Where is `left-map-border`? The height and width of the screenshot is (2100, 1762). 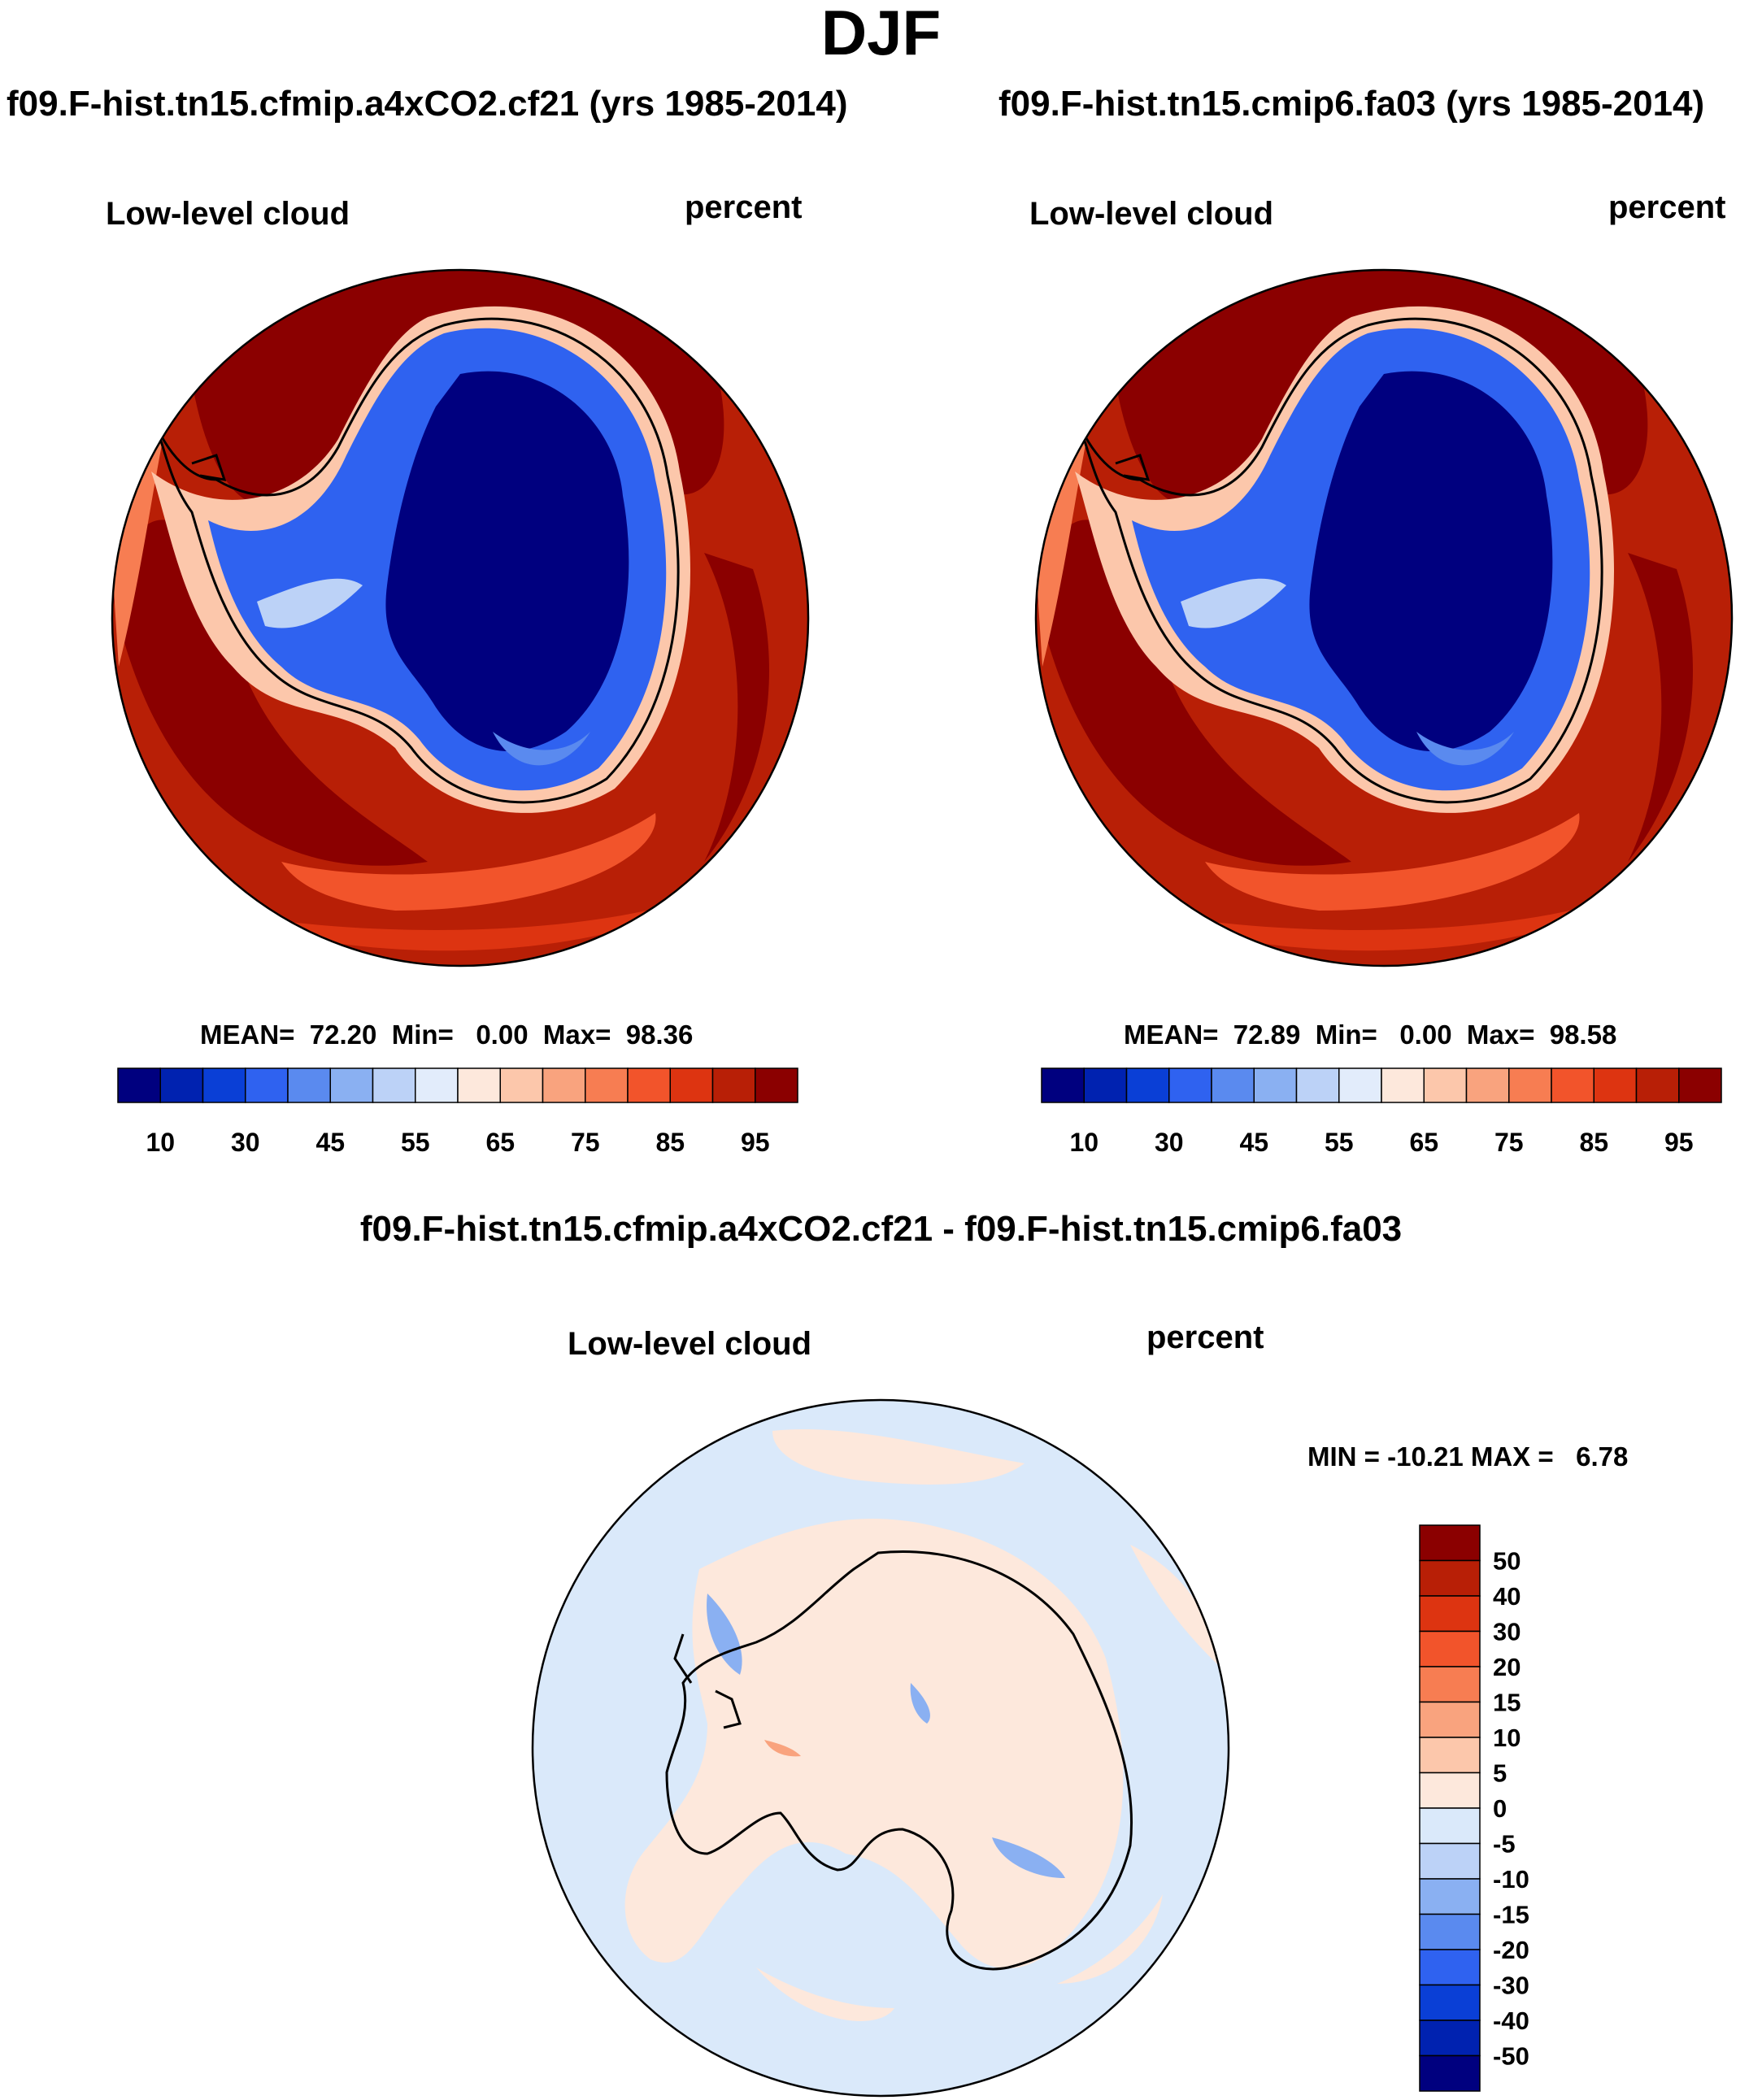 left-map-border is located at coordinates (460, 617).